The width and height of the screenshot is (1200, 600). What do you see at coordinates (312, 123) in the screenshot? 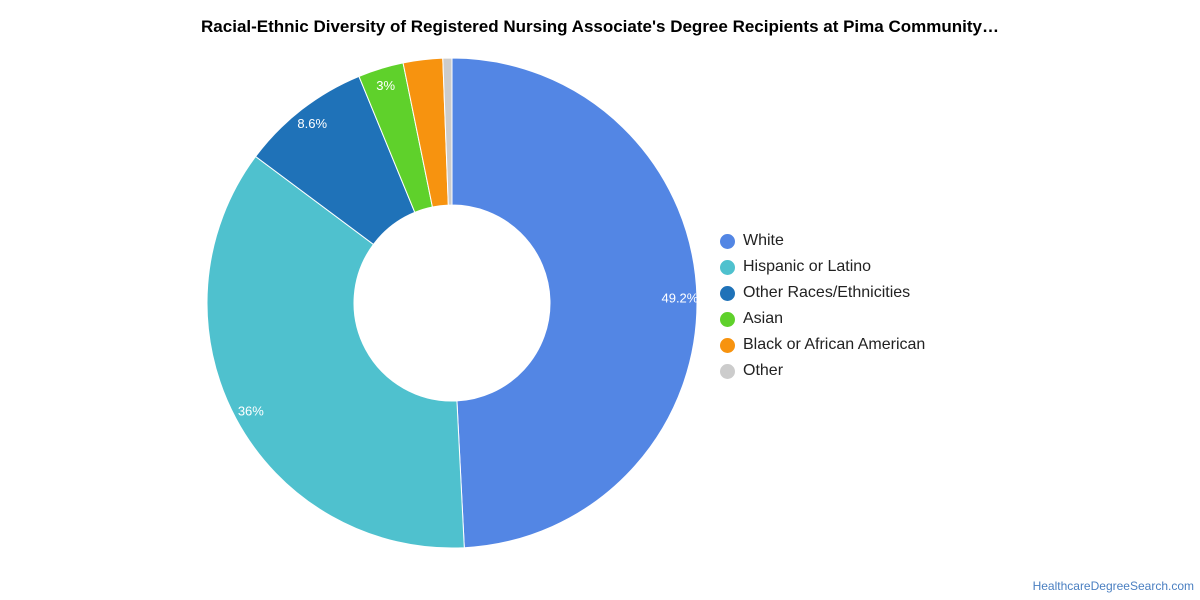
I see `data-label-other-races-ethnicities: 8.6%` at bounding box center [312, 123].